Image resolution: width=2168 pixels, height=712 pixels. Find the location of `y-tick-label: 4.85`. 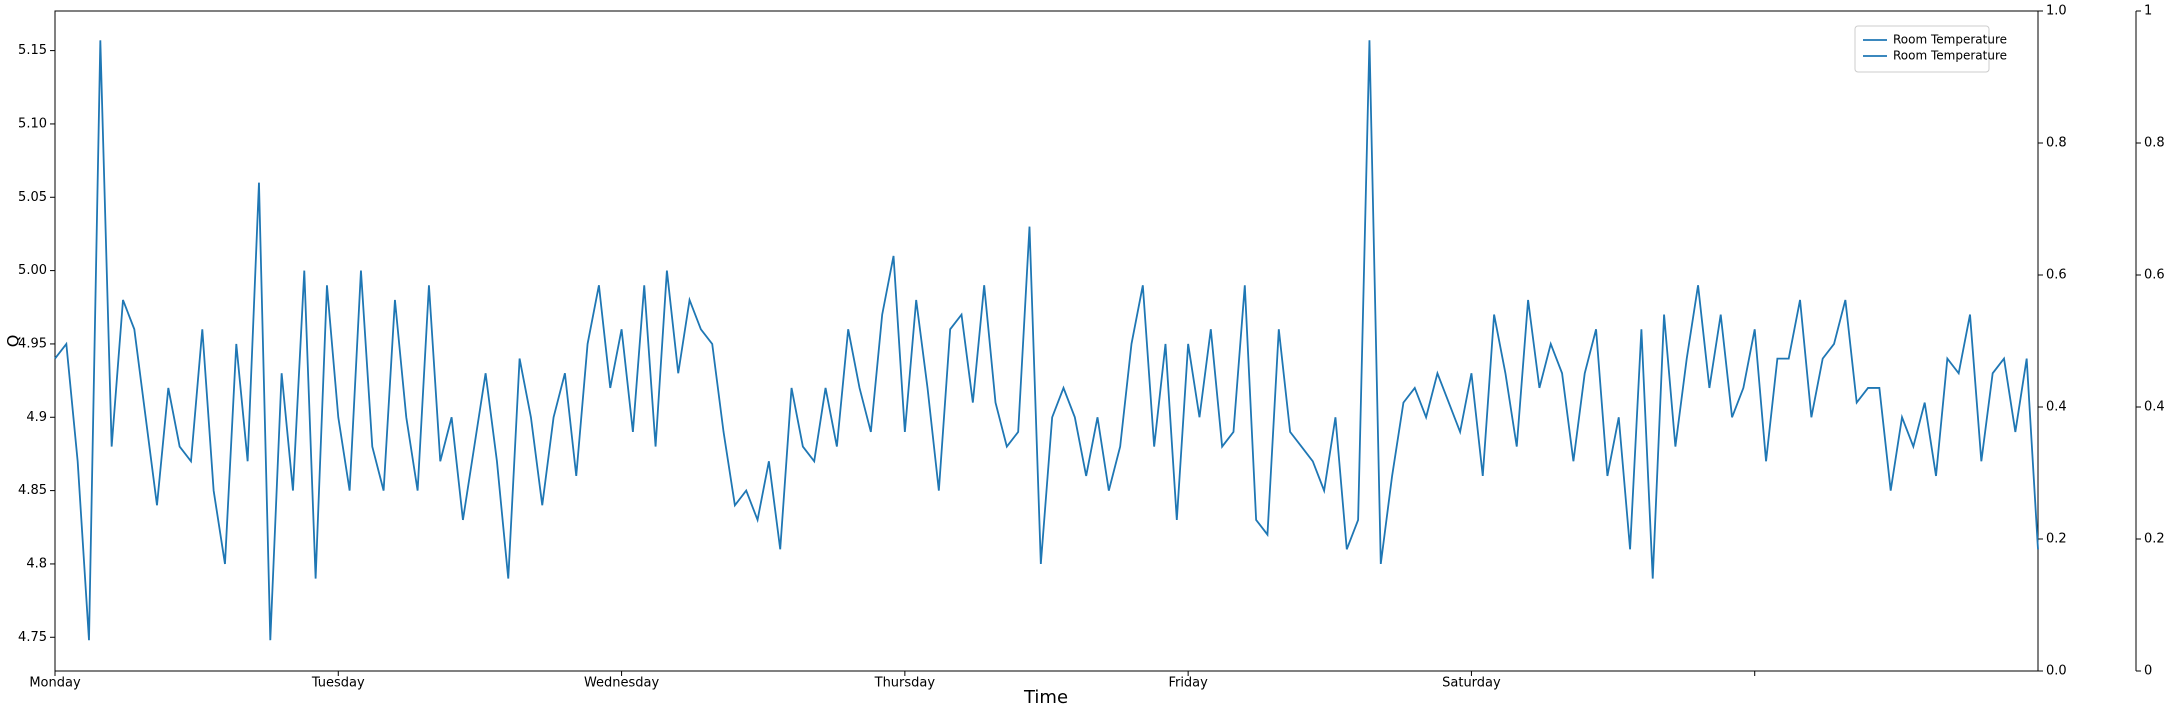

y-tick-label: 4.85 is located at coordinates (32, 490).